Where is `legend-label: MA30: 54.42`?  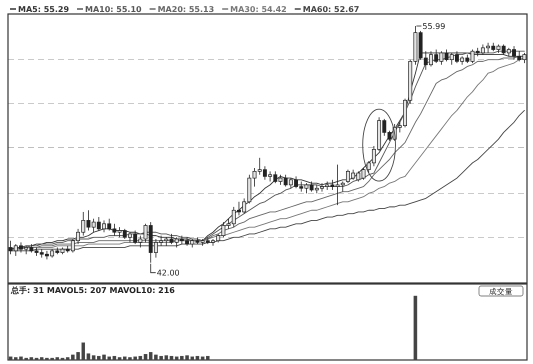
legend-label: MA30: 54.42 is located at coordinates (258, 9).